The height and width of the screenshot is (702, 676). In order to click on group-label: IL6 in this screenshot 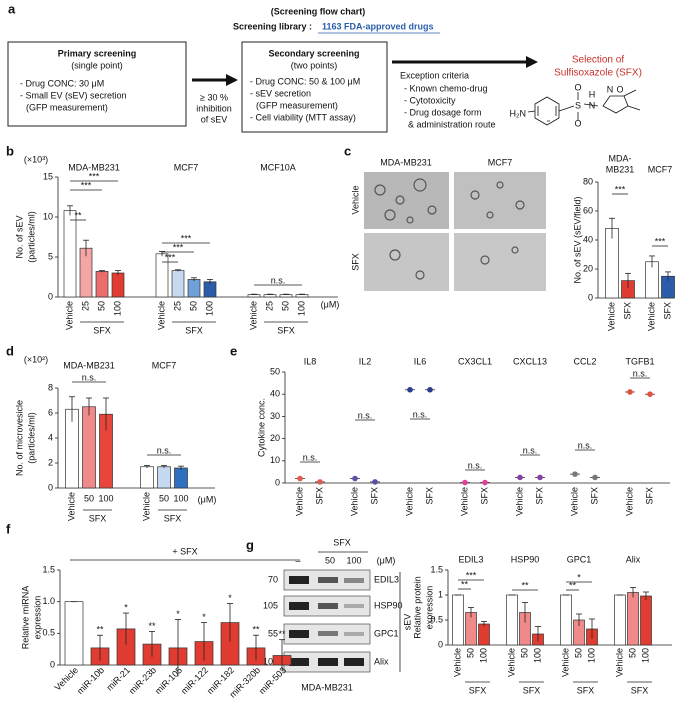, I will do `click(420, 361)`.